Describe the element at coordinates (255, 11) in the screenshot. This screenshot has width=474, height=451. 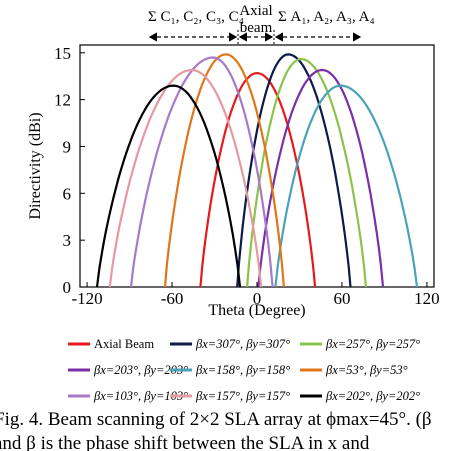
I see `axial-label-line1: Axial` at that location.